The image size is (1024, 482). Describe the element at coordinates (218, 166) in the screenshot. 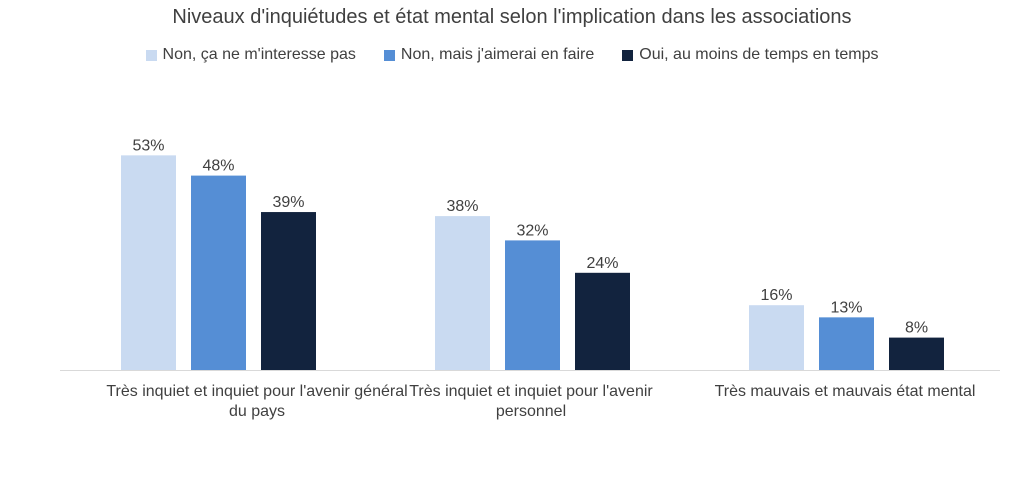

I see `data-label-series-2-cat-1: 48%` at that location.